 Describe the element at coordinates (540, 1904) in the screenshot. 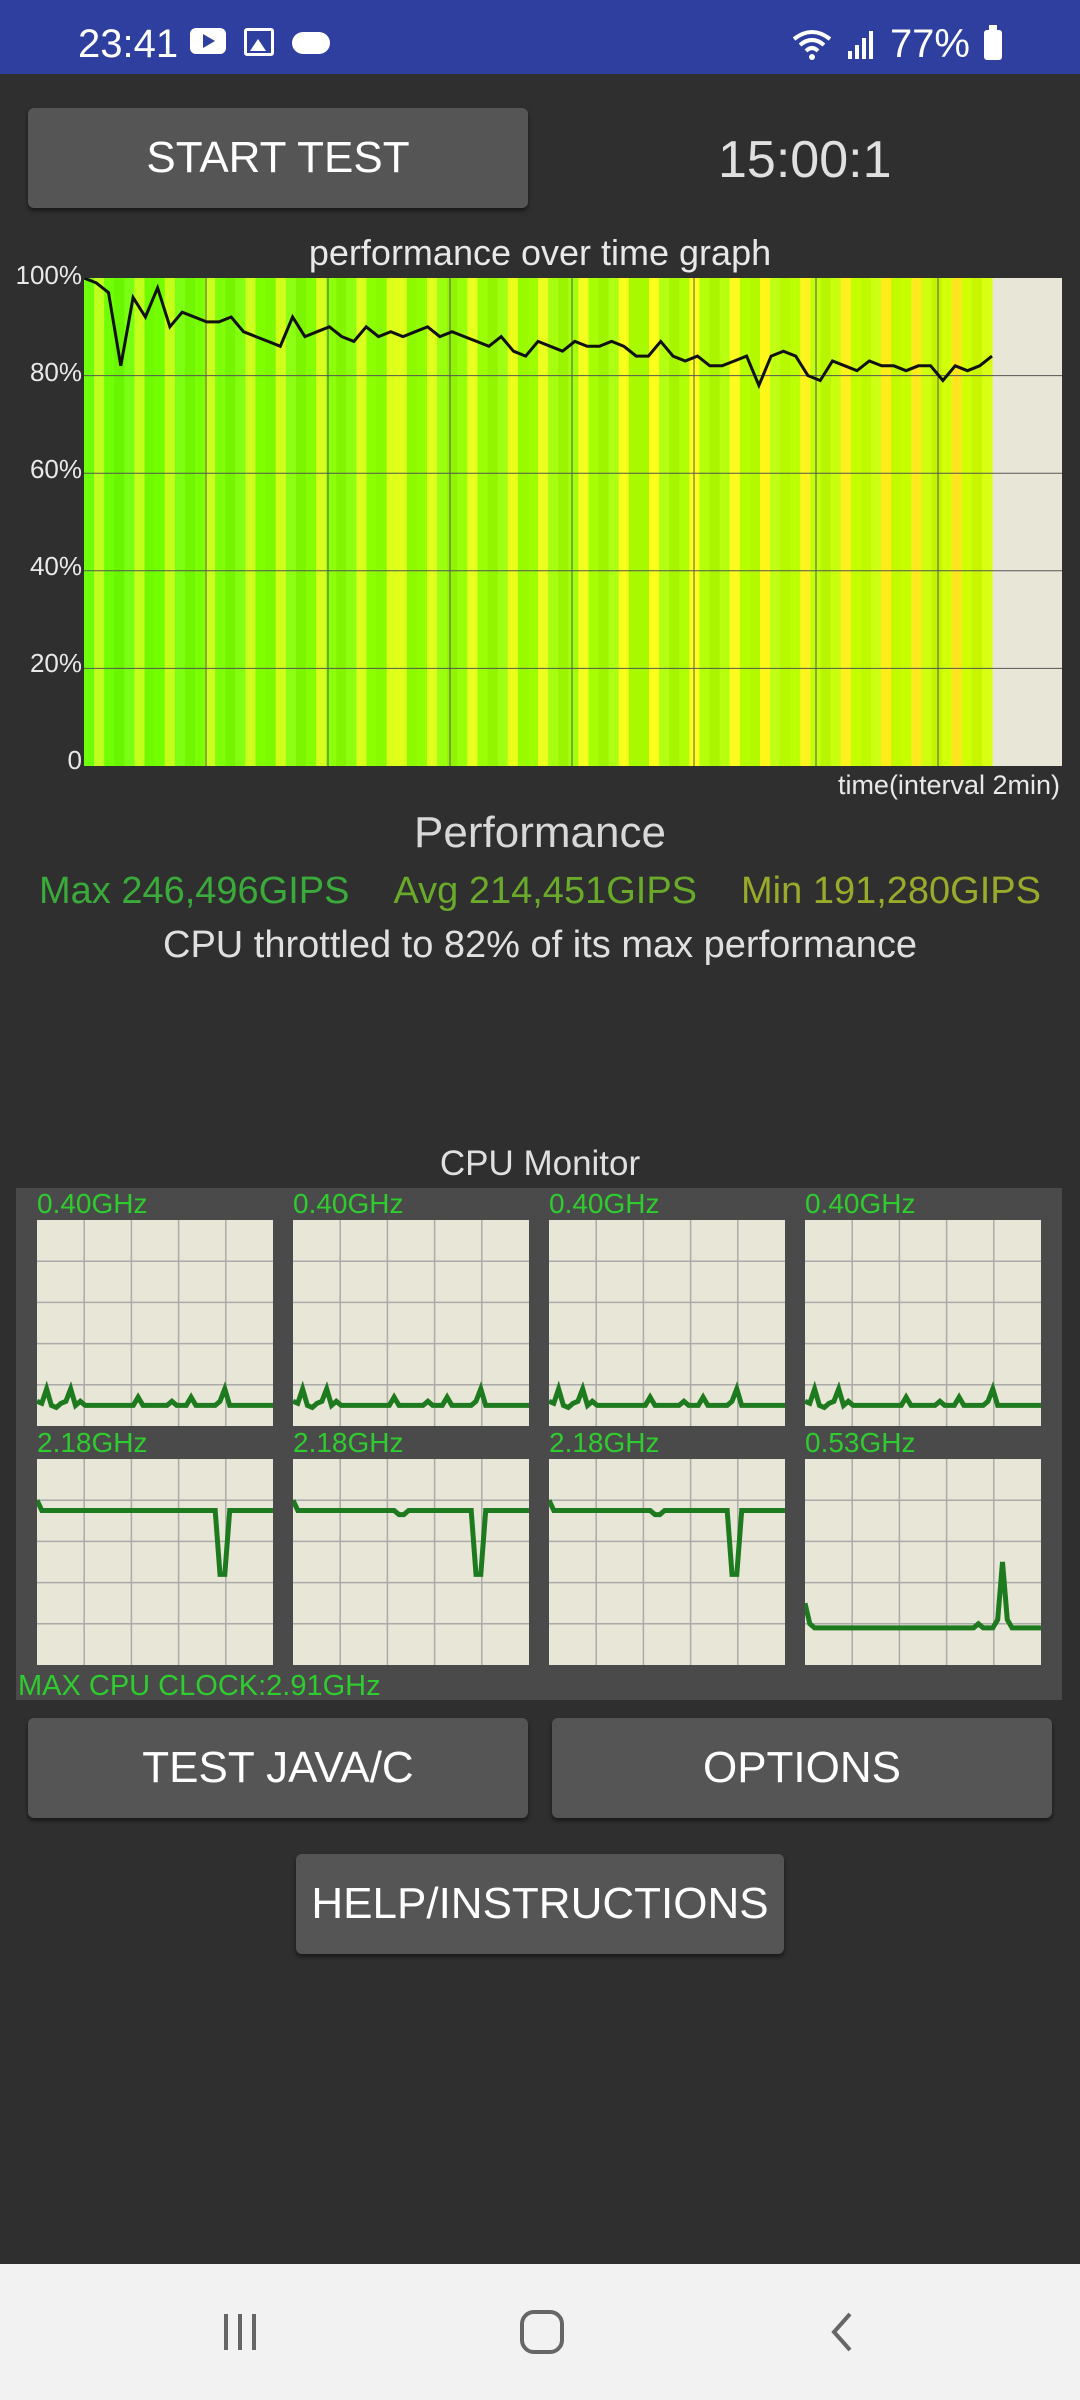

I see `help-instructions-button: HELP/INSTRUCTIONS` at that location.